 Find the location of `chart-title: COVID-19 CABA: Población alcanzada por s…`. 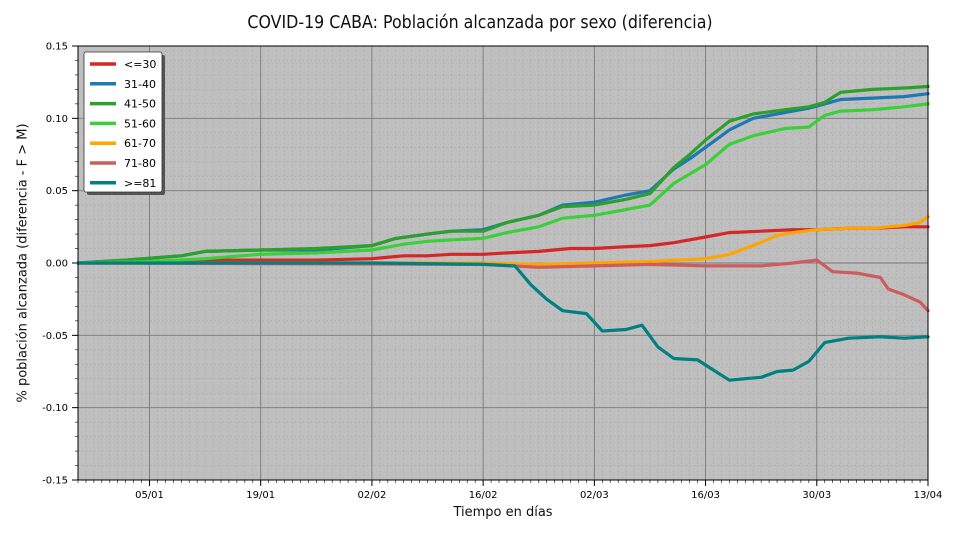

chart-title: COVID-19 CABA: Población alcanzada por s… is located at coordinates (480, 22).